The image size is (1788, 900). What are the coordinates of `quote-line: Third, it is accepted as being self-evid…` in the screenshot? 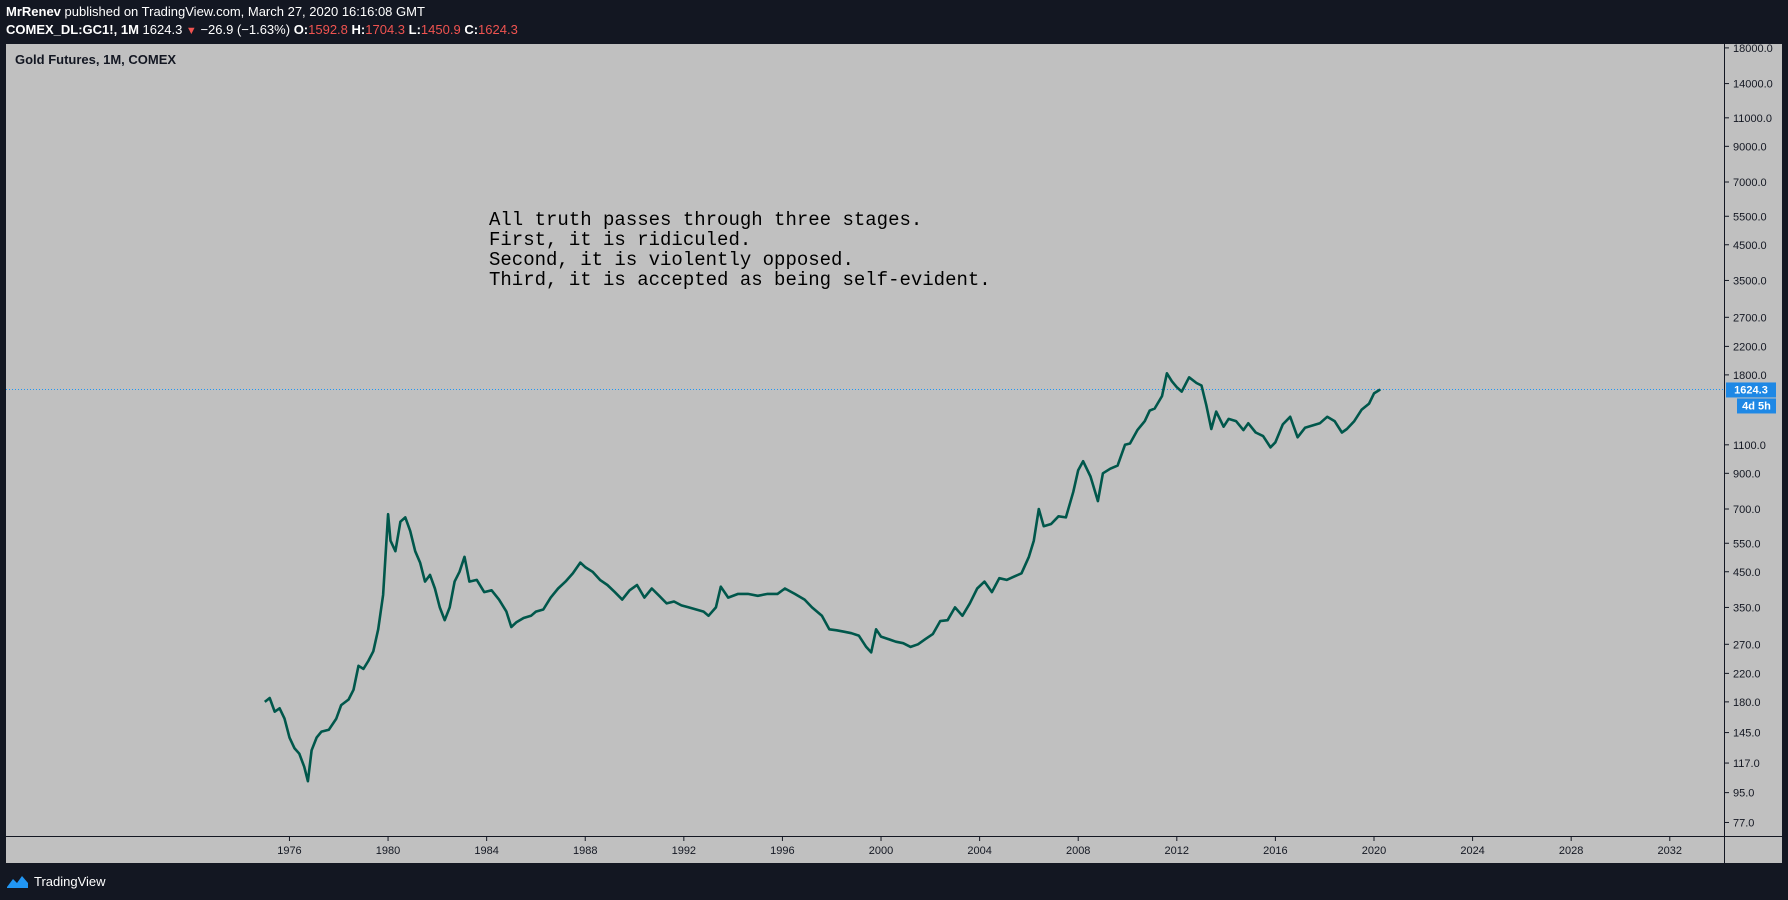 It's located at (740, 280).